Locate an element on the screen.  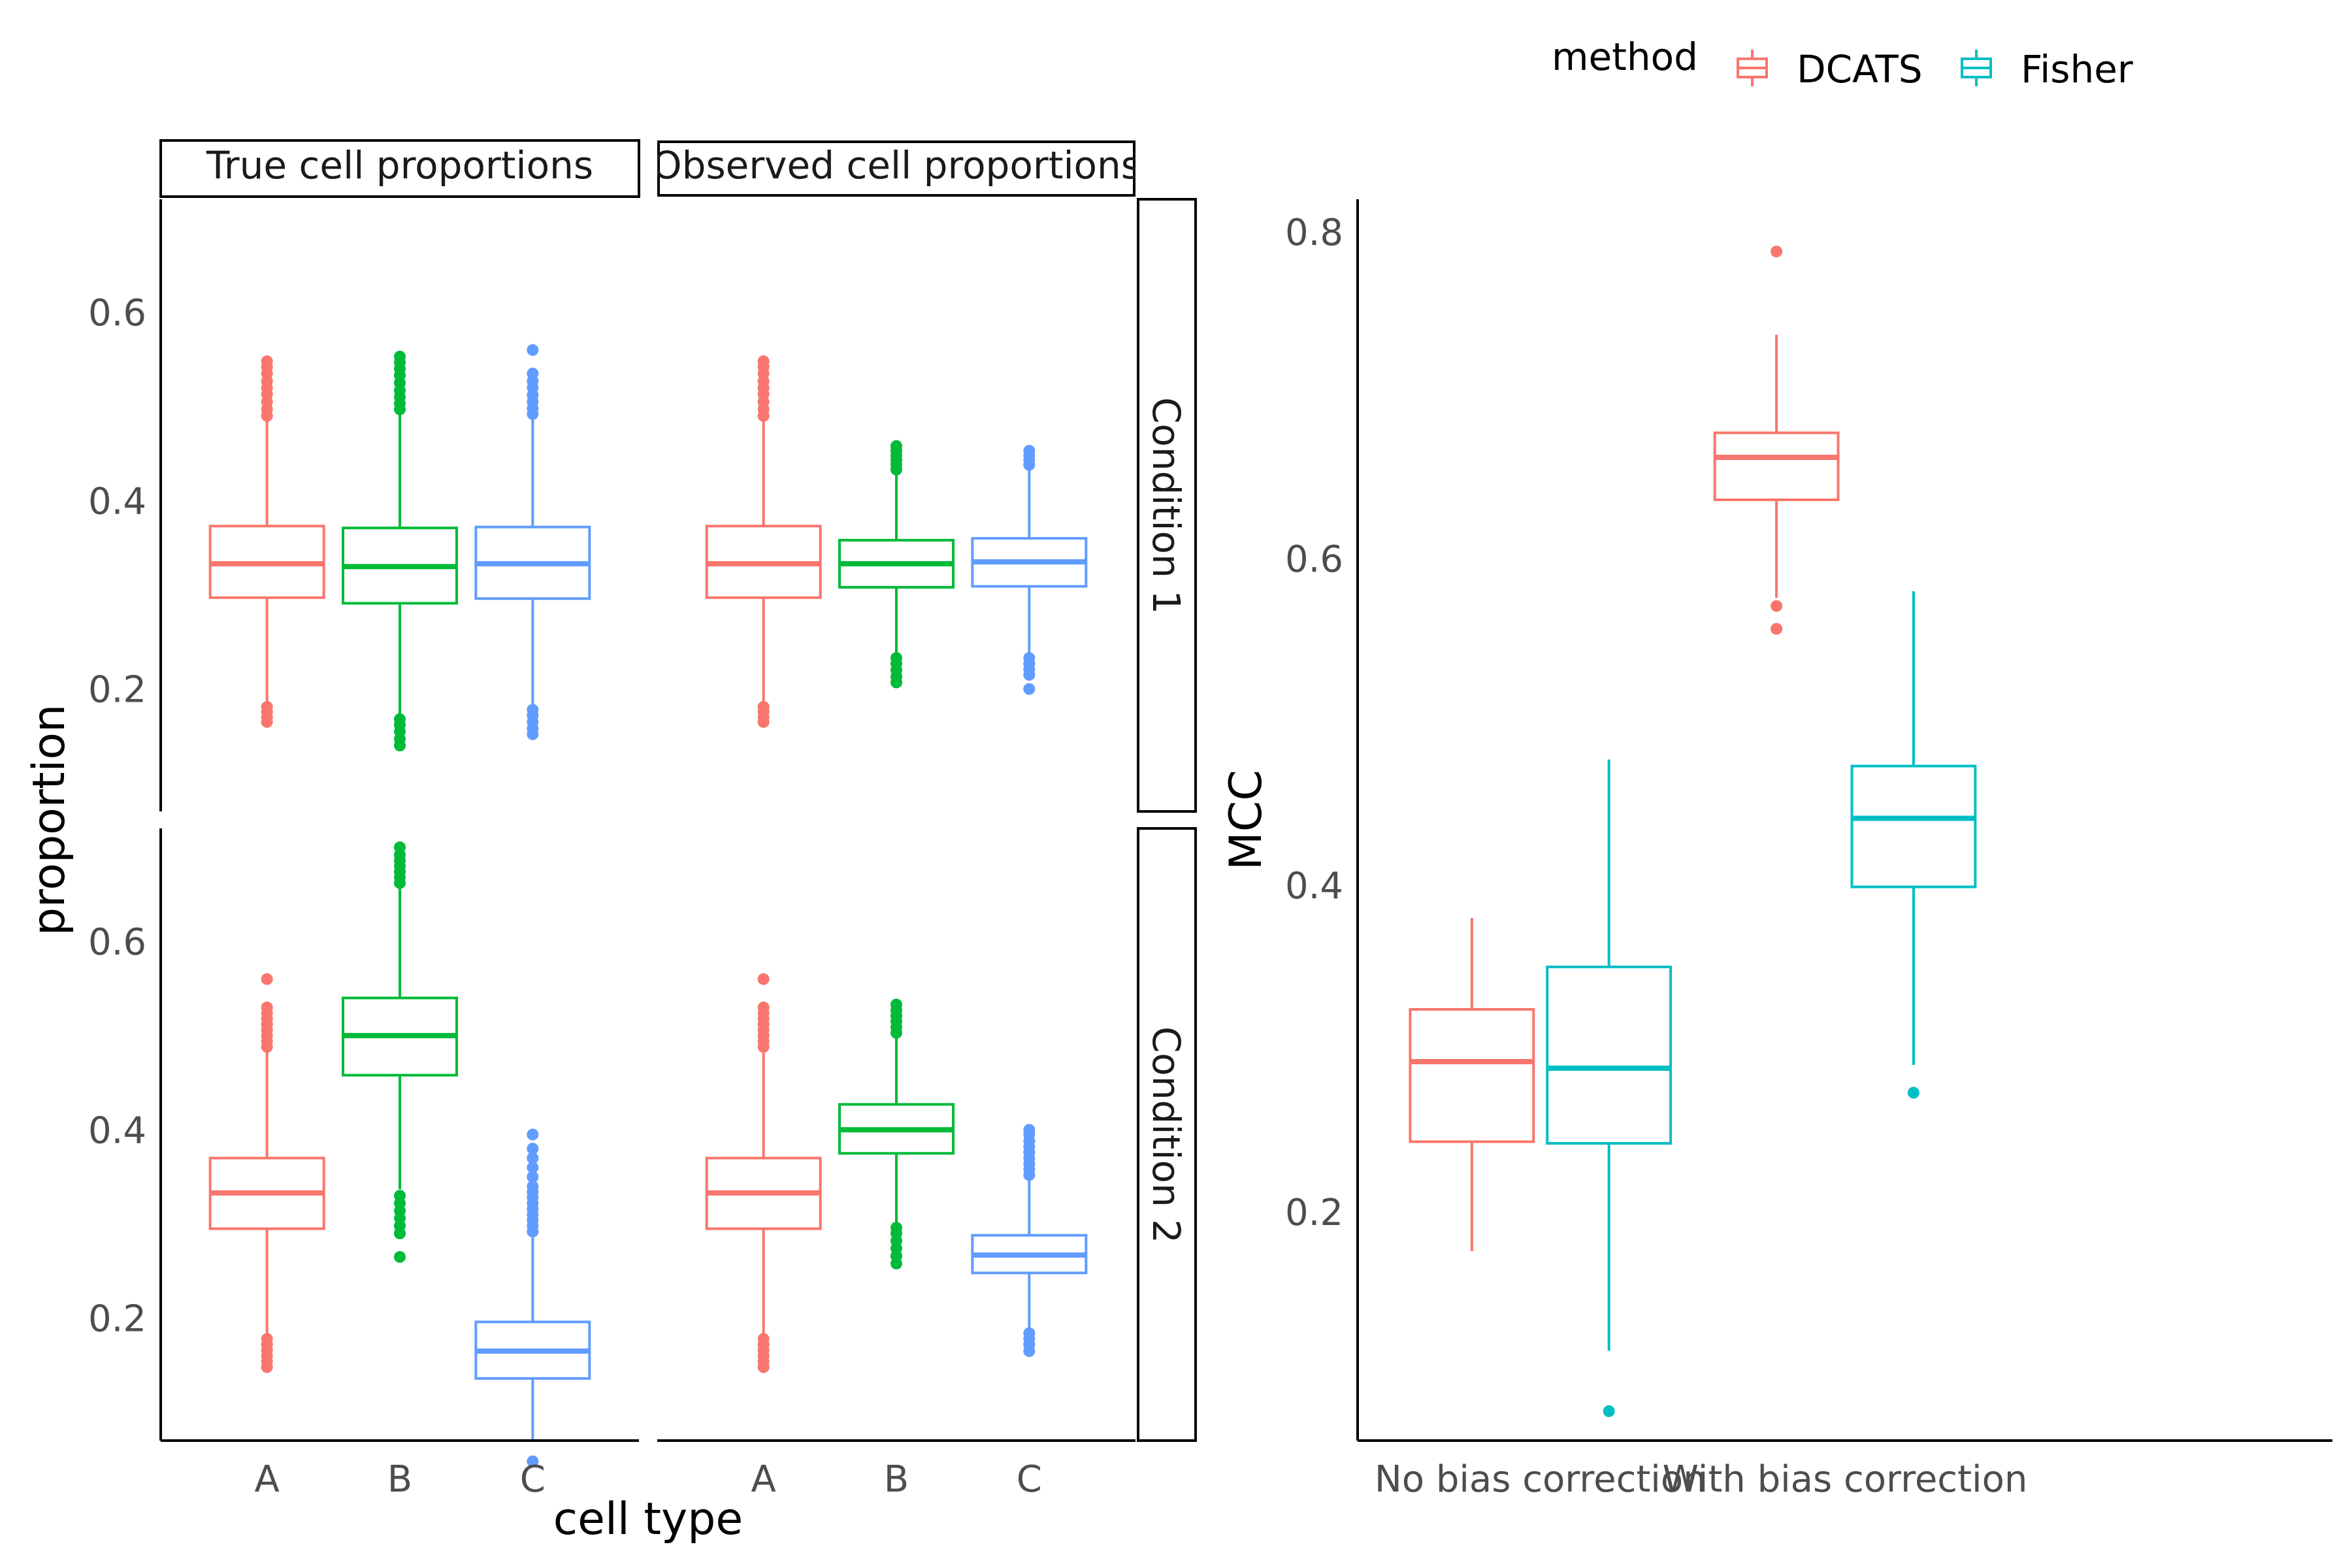
strip-top-true-label: True cell proportions is located at coordinates (399, 165).